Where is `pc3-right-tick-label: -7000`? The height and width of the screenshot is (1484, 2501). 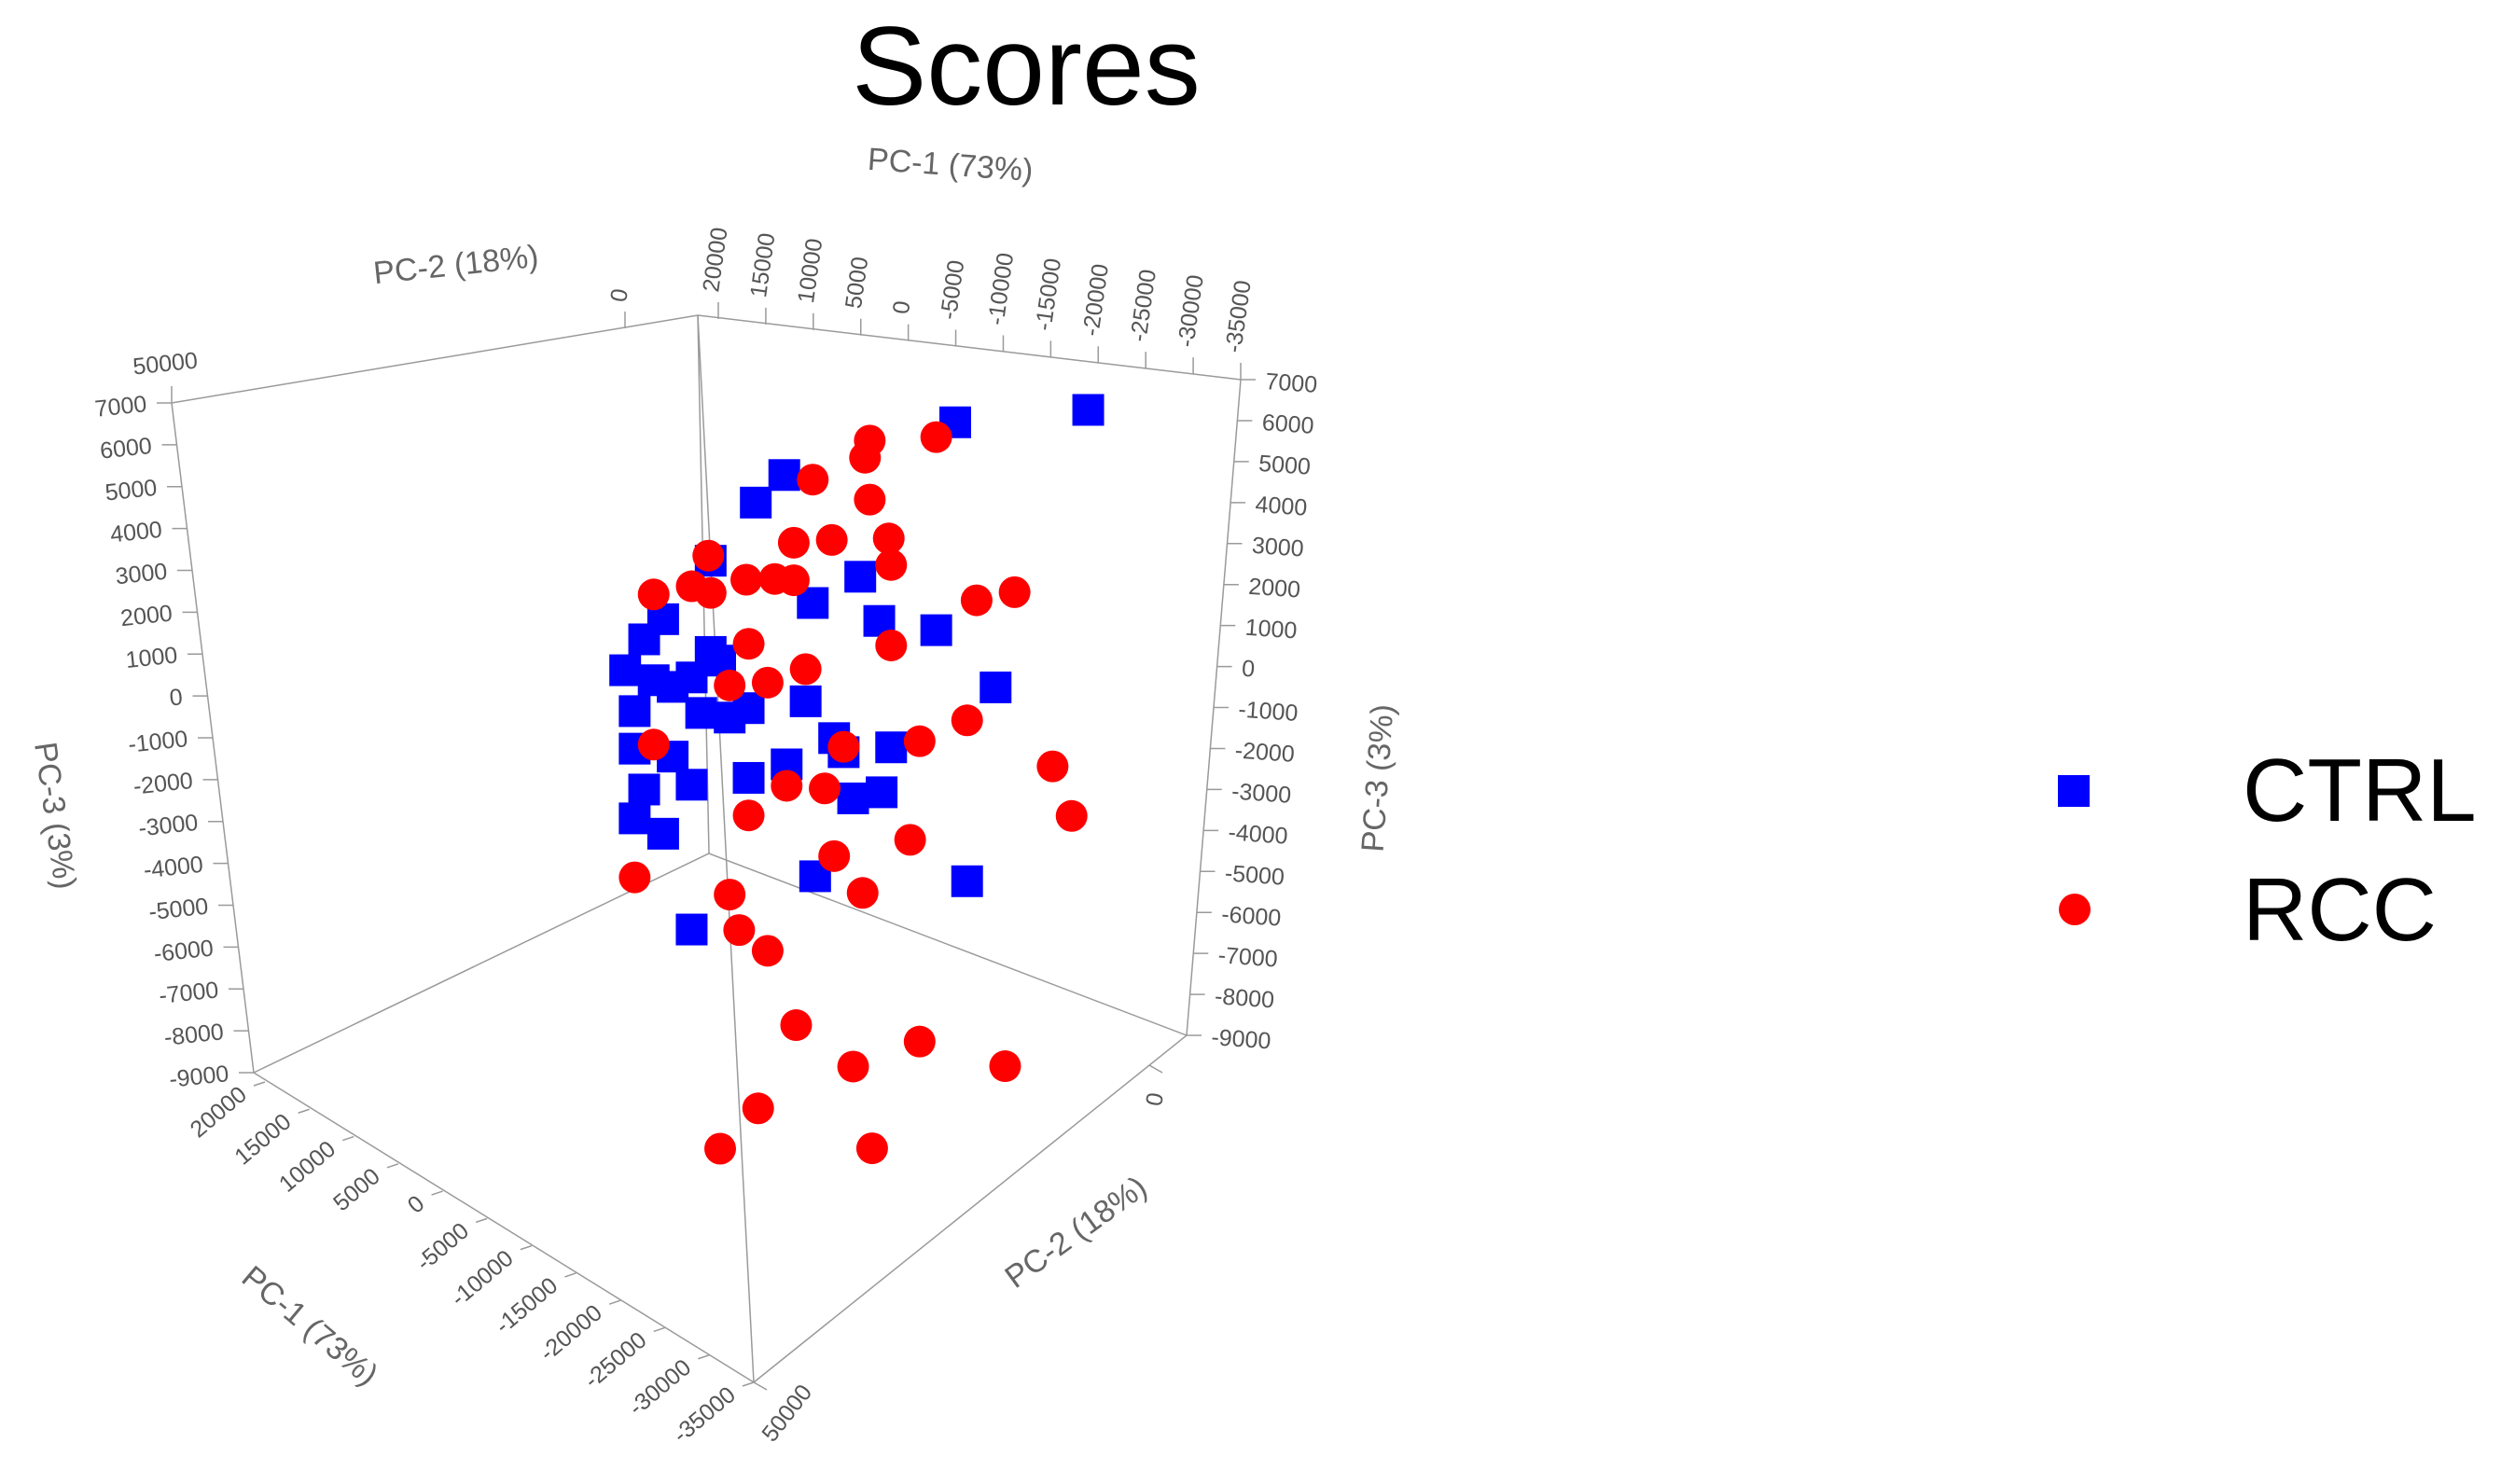 pc3-right-tick-label: -7000 is located at coordinates (1248, 957).